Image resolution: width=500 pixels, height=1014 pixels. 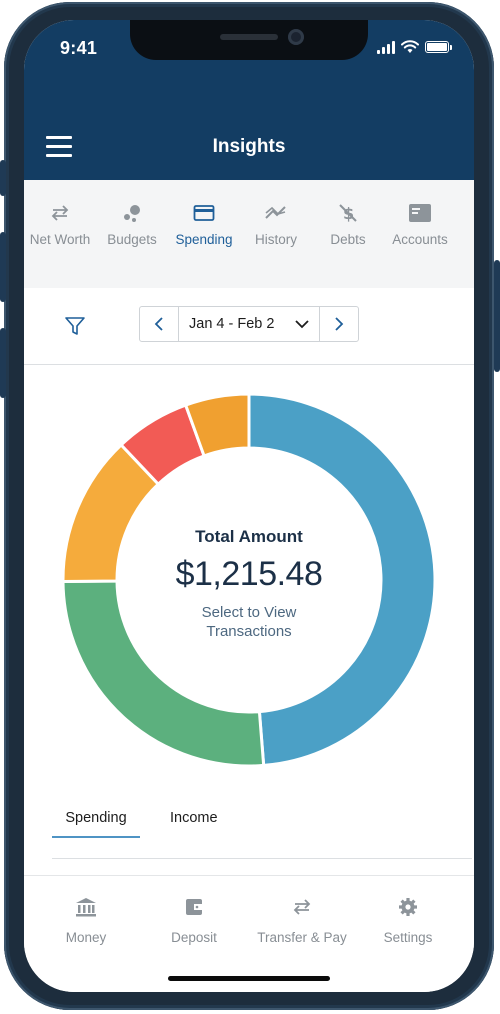 I want to click on tab-label: Net Worth, so click(x=60, y=239).